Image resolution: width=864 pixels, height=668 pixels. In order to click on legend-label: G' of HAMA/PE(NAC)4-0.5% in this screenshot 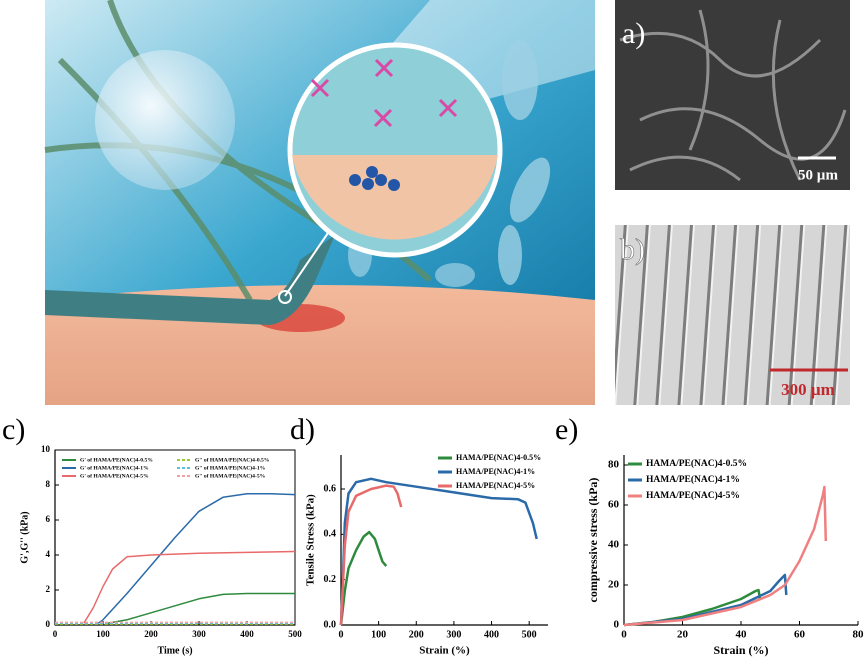, I will do `click(116, 459)`.